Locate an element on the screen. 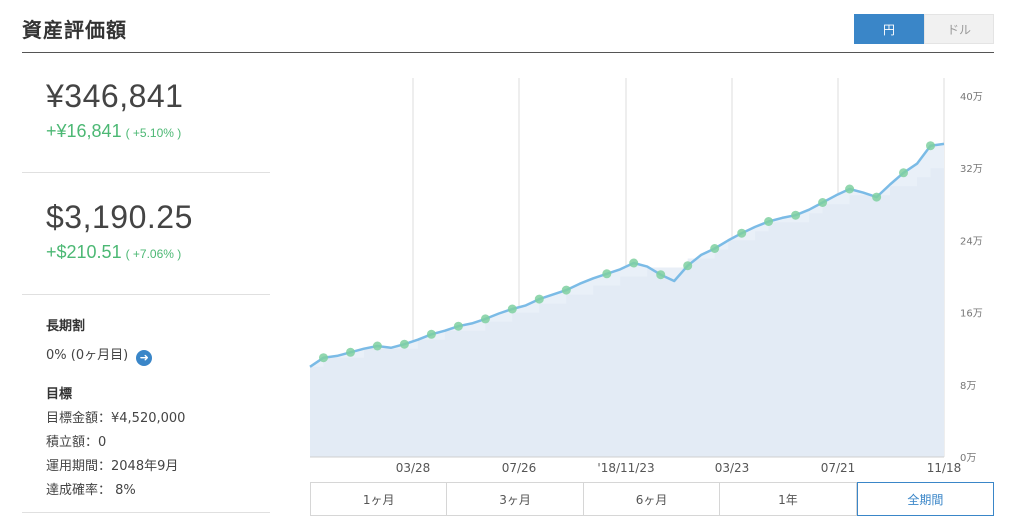  range-tab-1m: 1ヶ月 is located at coordinates (379, 499).